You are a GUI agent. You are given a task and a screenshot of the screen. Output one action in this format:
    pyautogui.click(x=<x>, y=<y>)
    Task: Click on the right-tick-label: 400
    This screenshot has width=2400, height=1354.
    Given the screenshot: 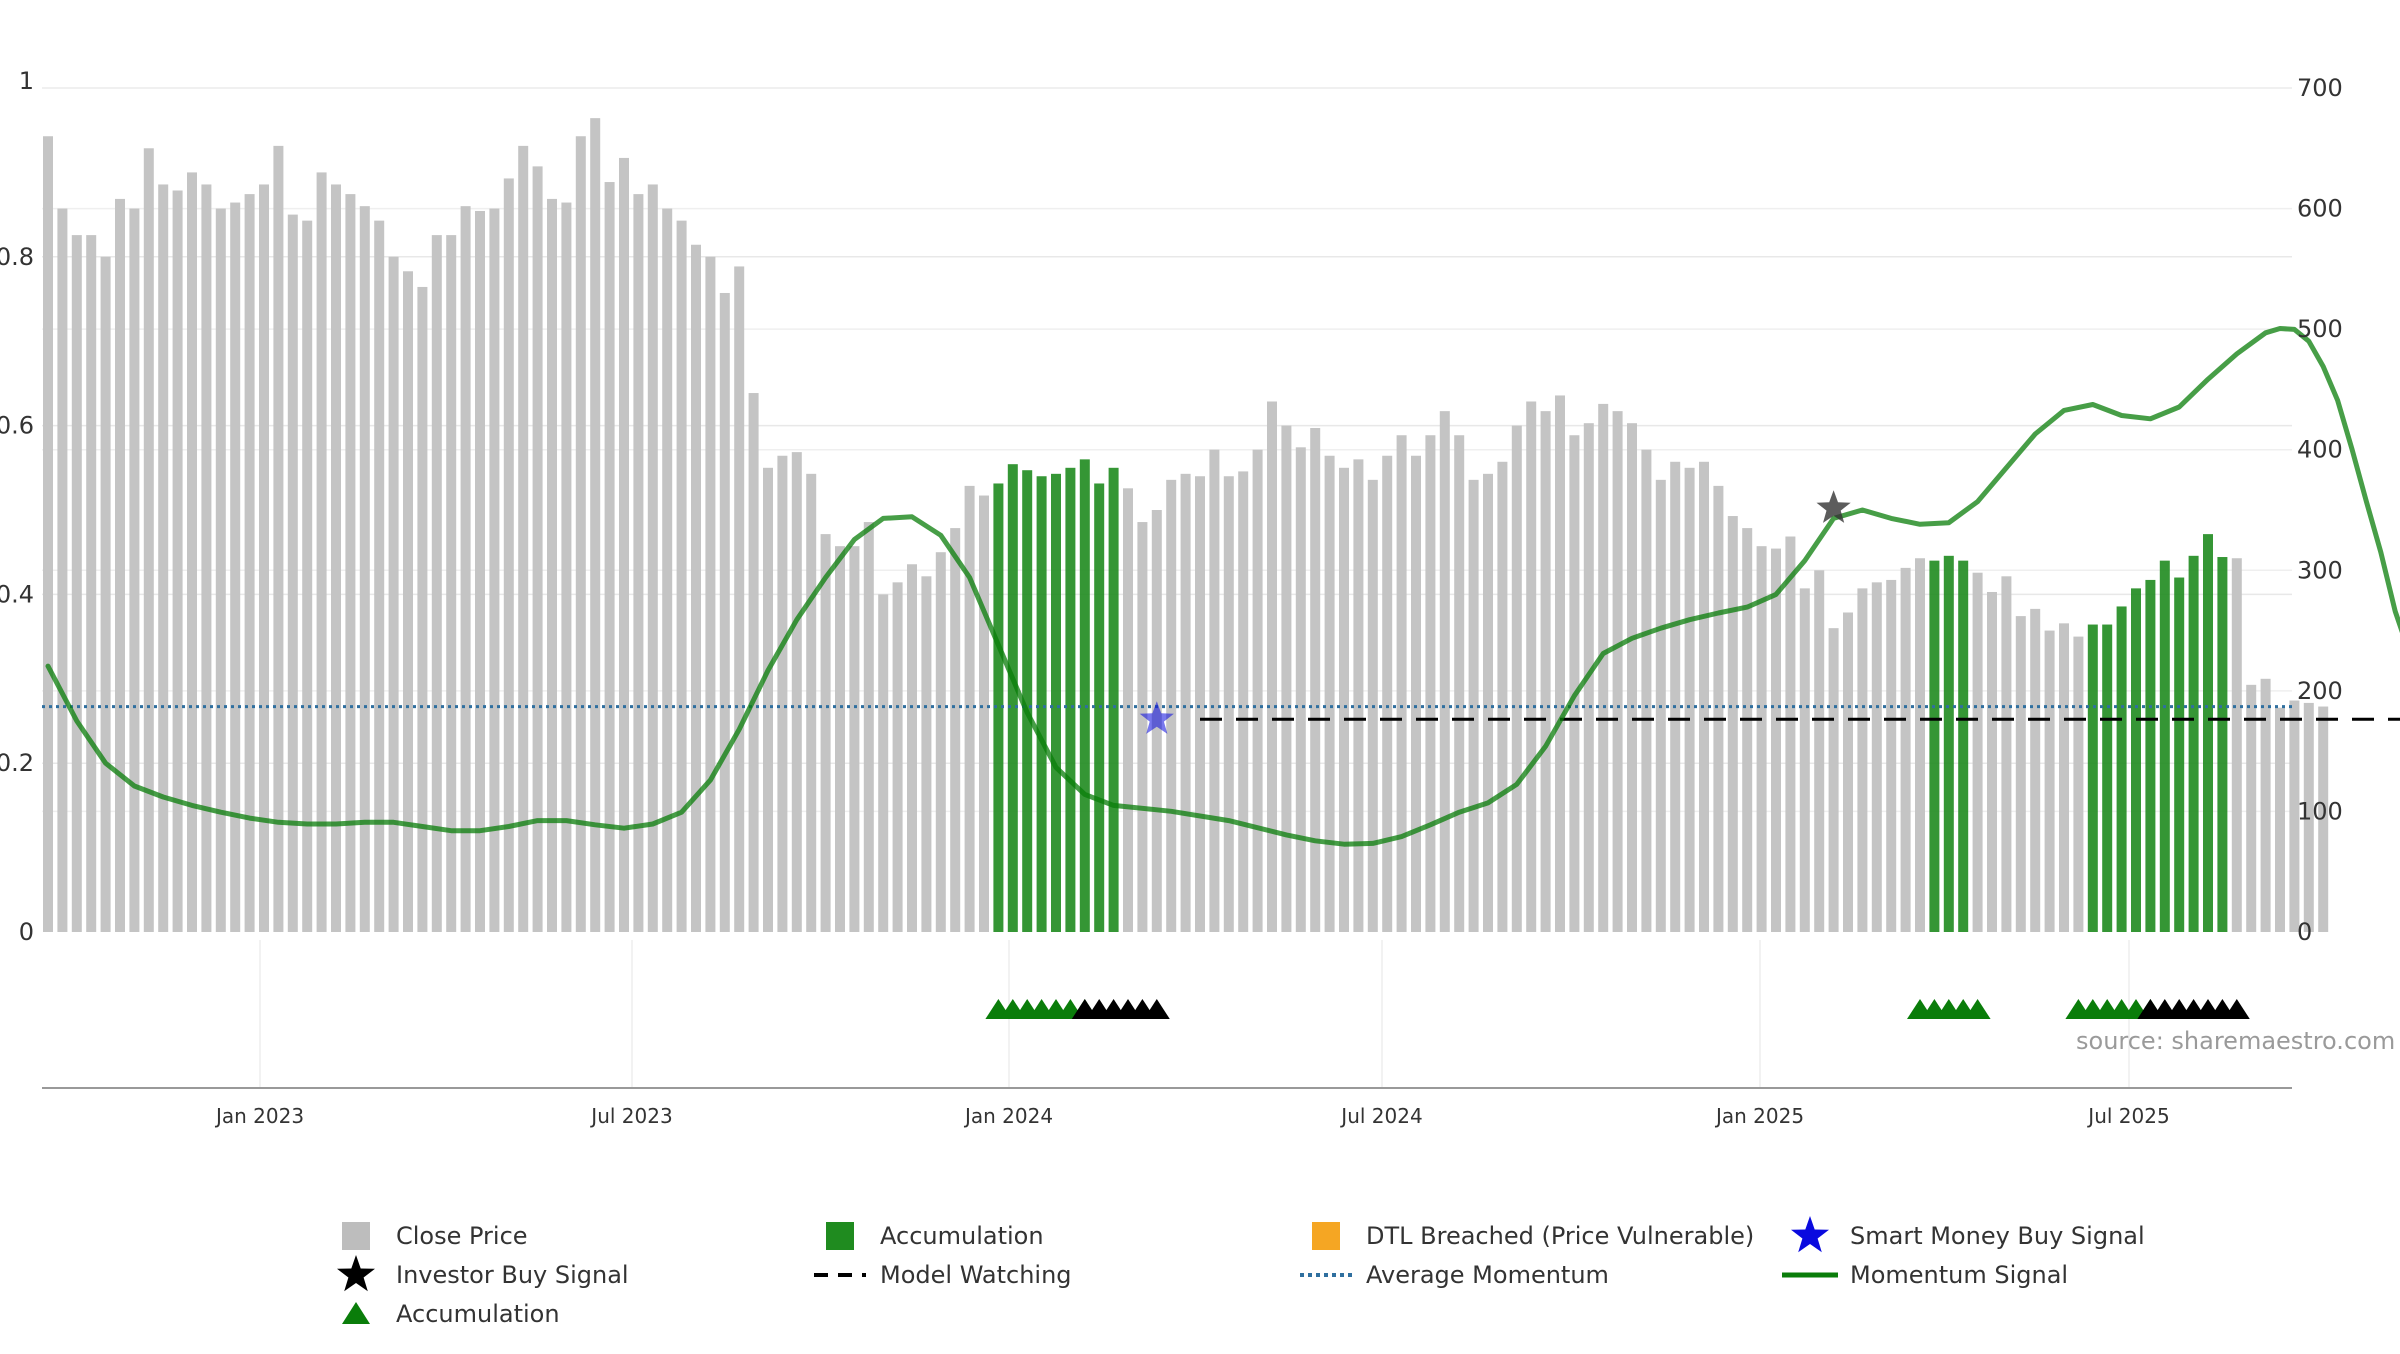 What is the action you would take?
    pyautogui.click(x=2320, y=450)
    